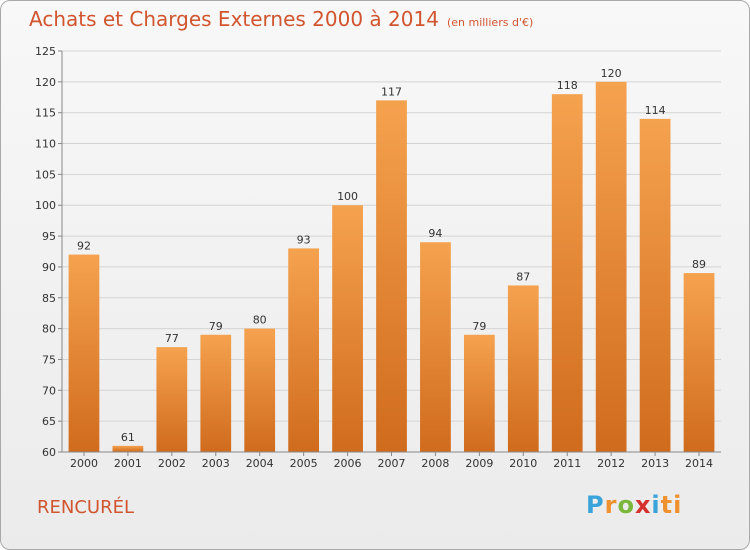  I want to click on place-name: RENCURÉL, so click(85, 507).